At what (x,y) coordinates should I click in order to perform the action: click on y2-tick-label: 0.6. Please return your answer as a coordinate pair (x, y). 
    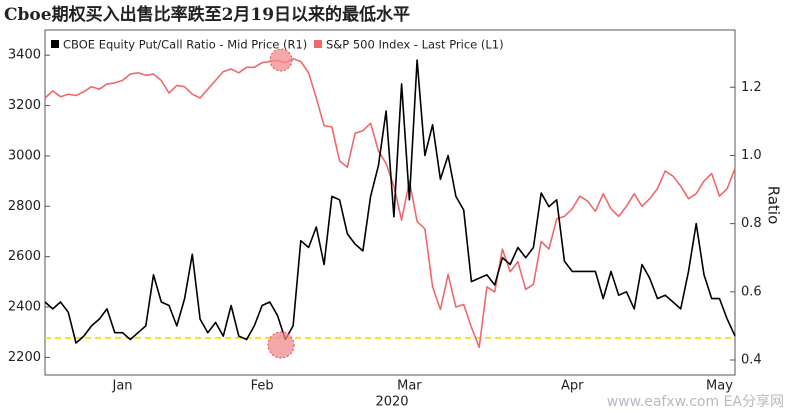
    Looking at the image, I should click on (751, 291).